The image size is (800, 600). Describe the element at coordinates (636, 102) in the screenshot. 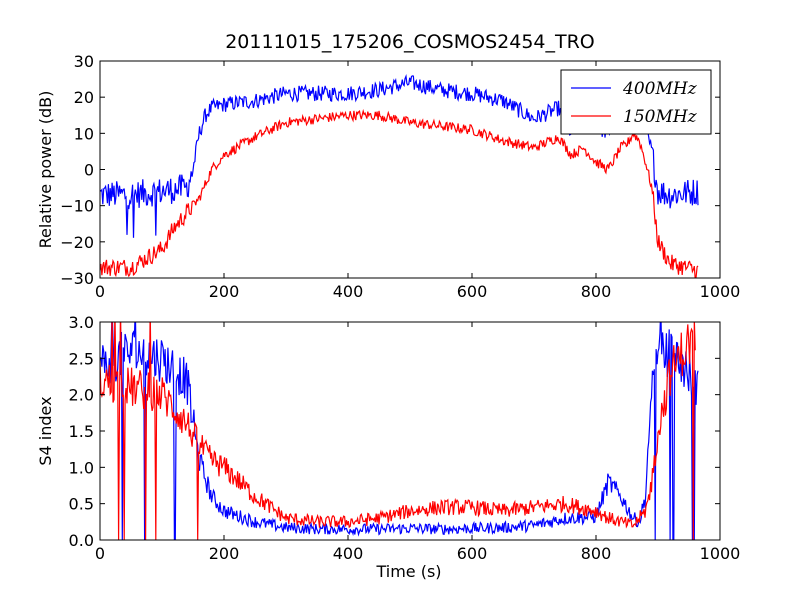

I see `legend: 400MHz 150MHz` at that location.